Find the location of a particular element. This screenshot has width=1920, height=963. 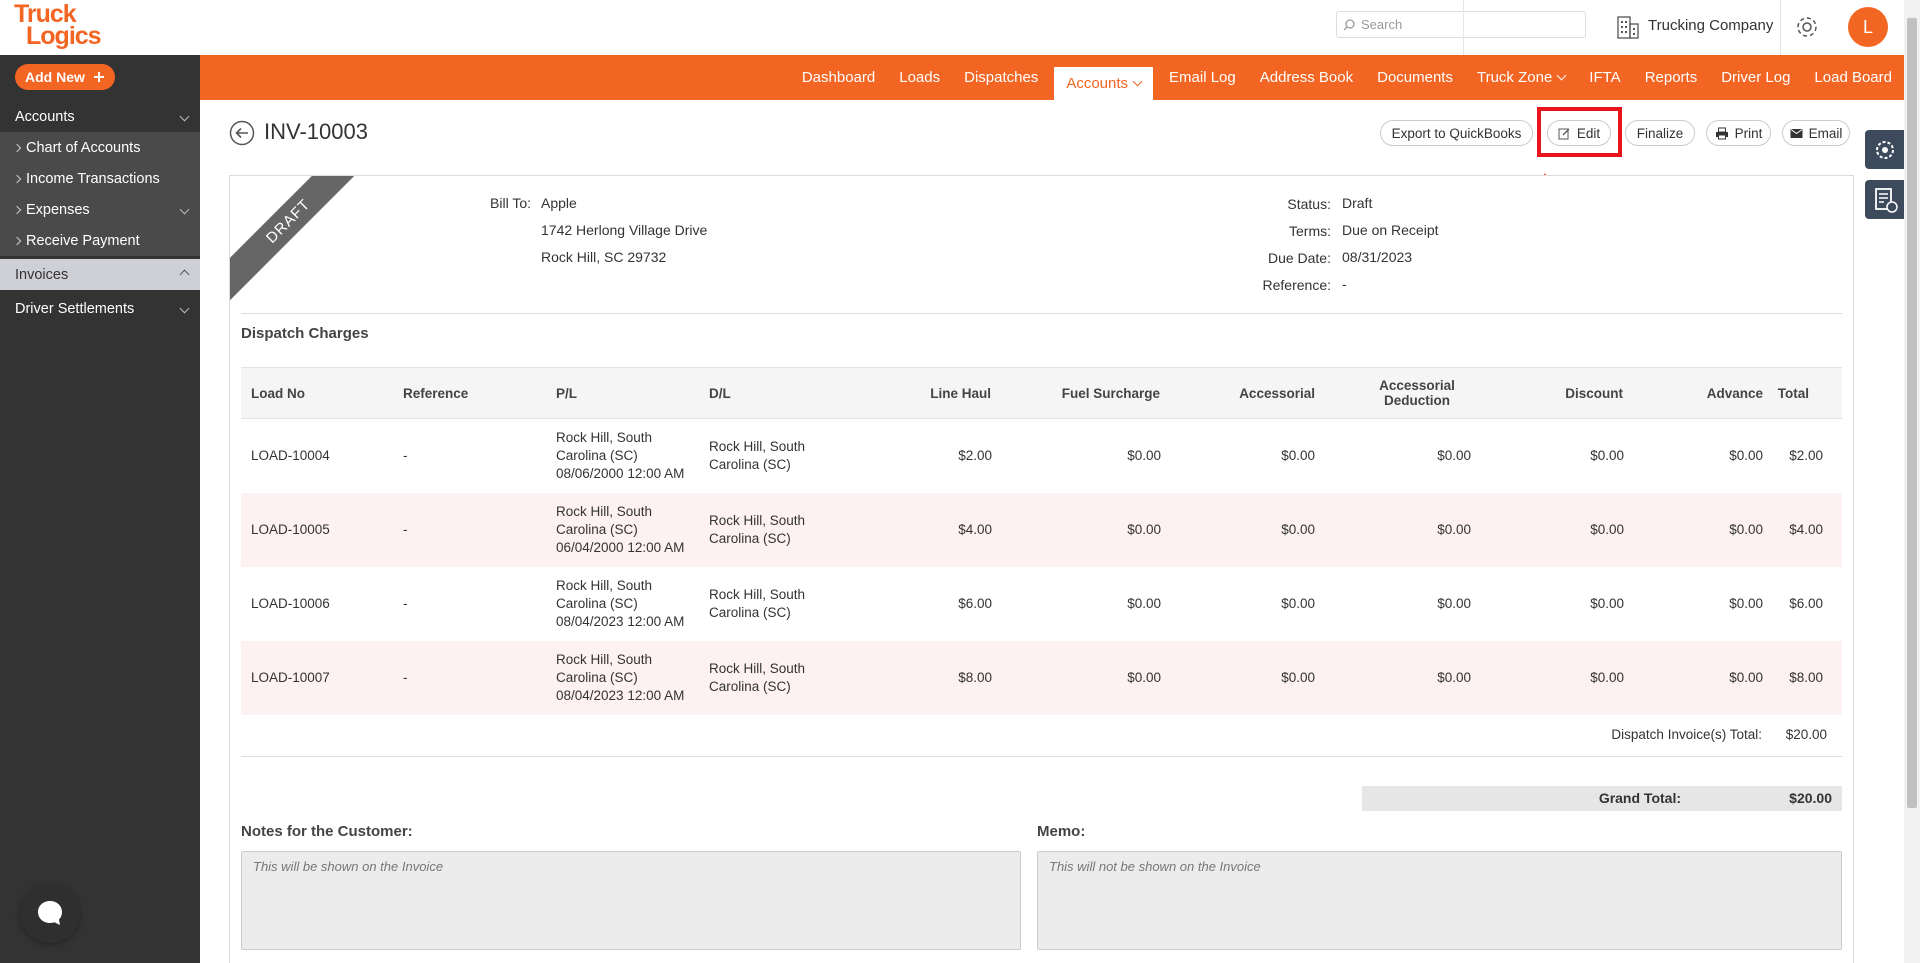

notes-field: This will be shown on the Invoice is located at coordinates (631, 900).